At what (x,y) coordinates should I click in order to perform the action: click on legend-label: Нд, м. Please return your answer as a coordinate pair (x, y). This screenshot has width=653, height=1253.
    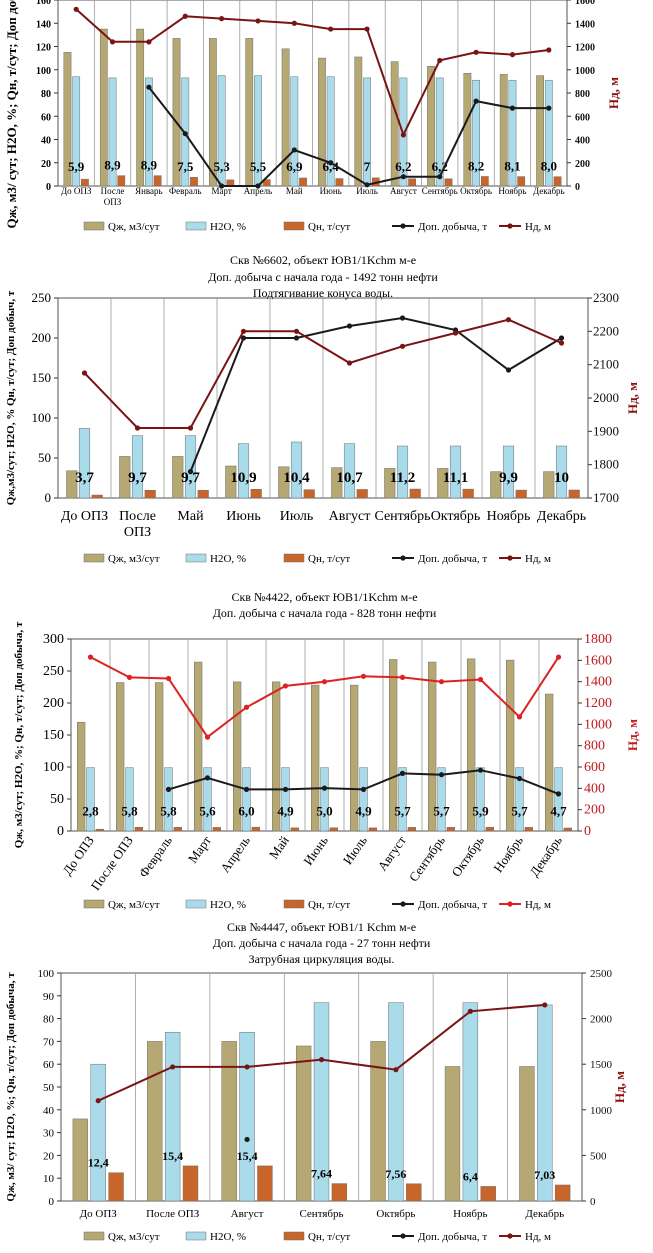
    Looking at the image, I should click on (538, 559).